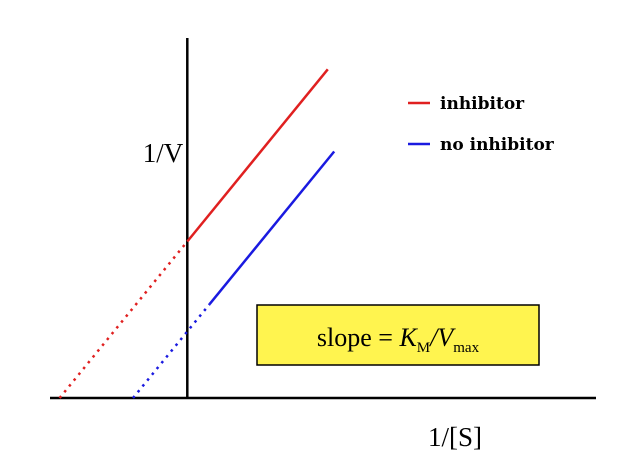 This screenshot has width=628, height=462. I want to click on slope-annotation-text: slope = KM/Vmax, so click(398, 339).